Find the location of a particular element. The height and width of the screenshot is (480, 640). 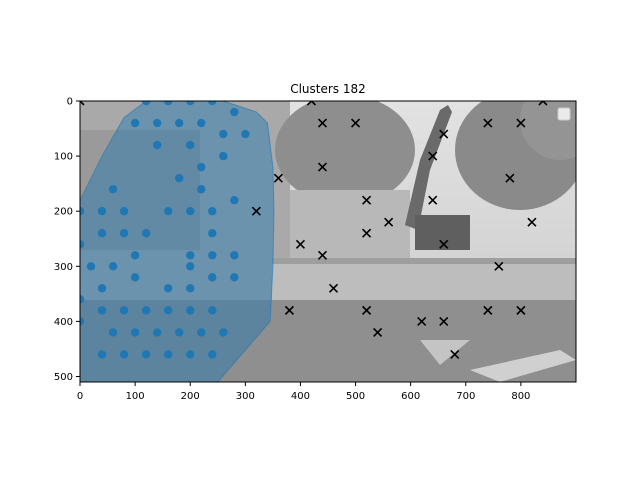

y-tick-label: 400 is located at coordinates (63, 322).